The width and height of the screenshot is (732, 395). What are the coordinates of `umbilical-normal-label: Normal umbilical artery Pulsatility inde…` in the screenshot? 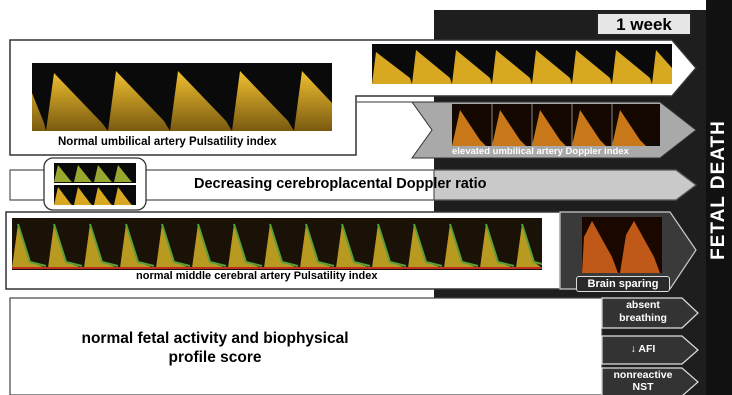 It's located at (167, 142).